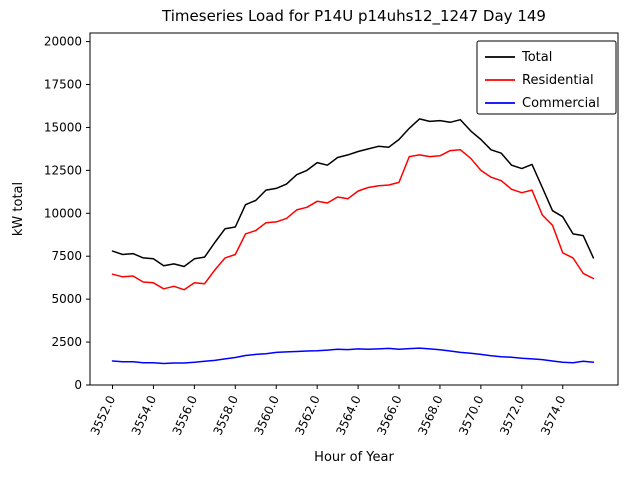 The image size is (640, 480). Describe the element at coordinates (144, 415) in the screenshot. I see `x-tick-label: 3554.0` at that location.